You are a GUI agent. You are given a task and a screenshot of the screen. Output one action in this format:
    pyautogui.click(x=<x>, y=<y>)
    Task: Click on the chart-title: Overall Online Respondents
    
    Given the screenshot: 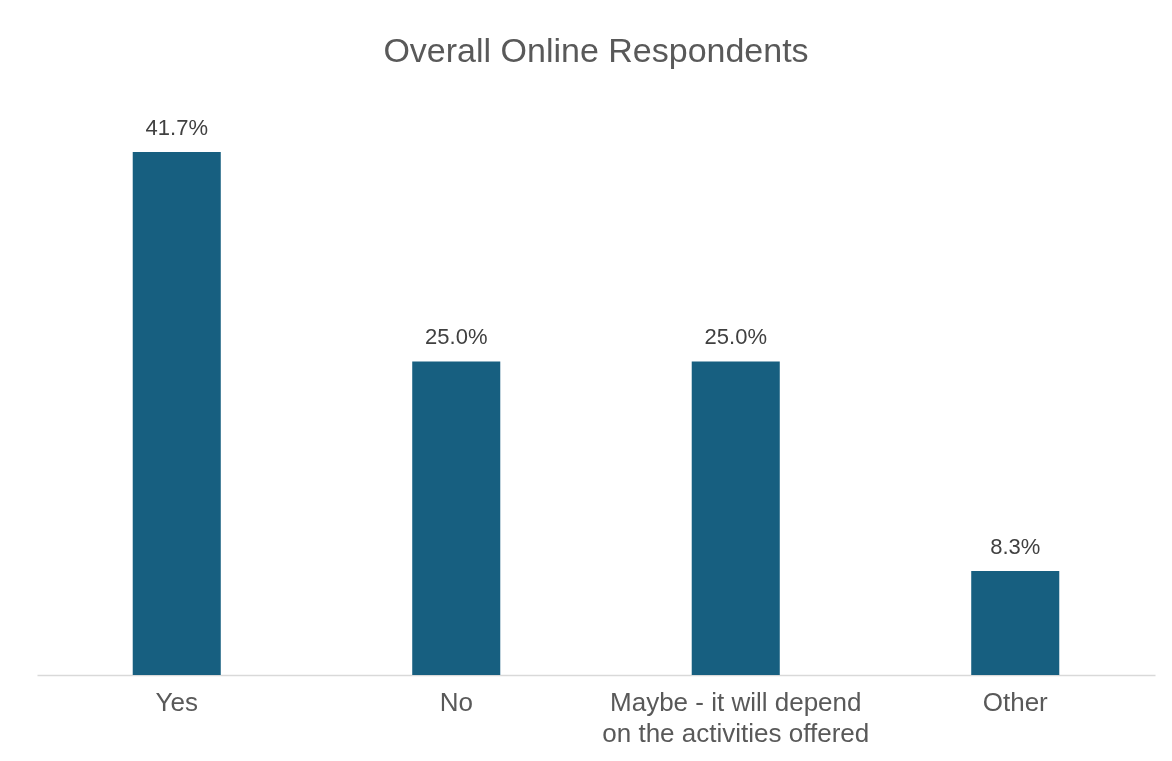 What is the action you would take?
    pyautogui.click(x=596, y=50)
    